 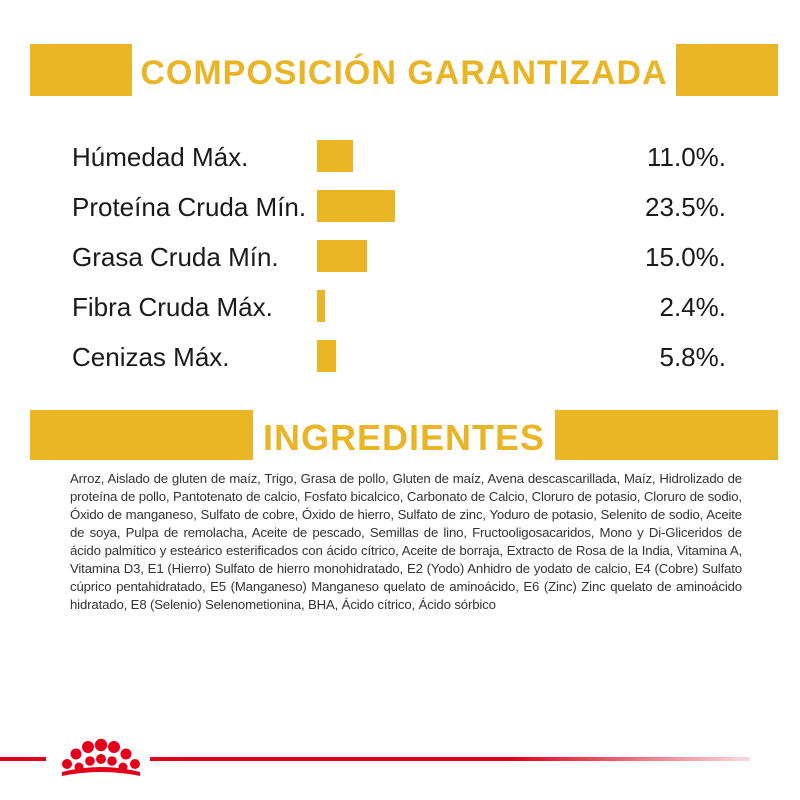 I want to click on row-label: Fibra Cruda Máx., so click(x=172, y=307).